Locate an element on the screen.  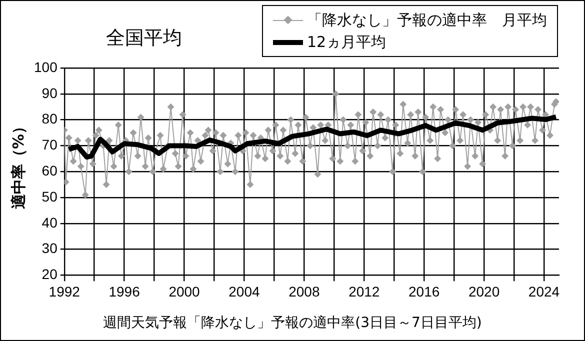
x-tick-label: 1992 is located at coordinates (64, 291).